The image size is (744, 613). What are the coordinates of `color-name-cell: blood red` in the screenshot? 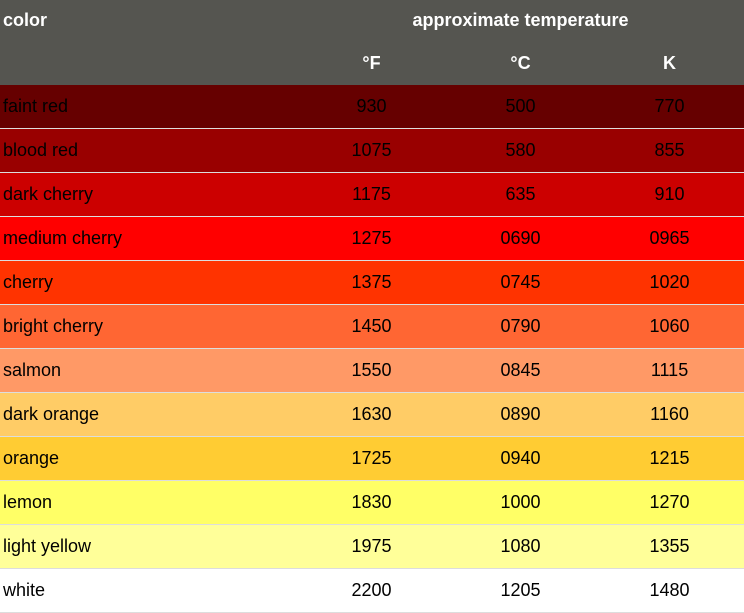 It's located at (148, 150).